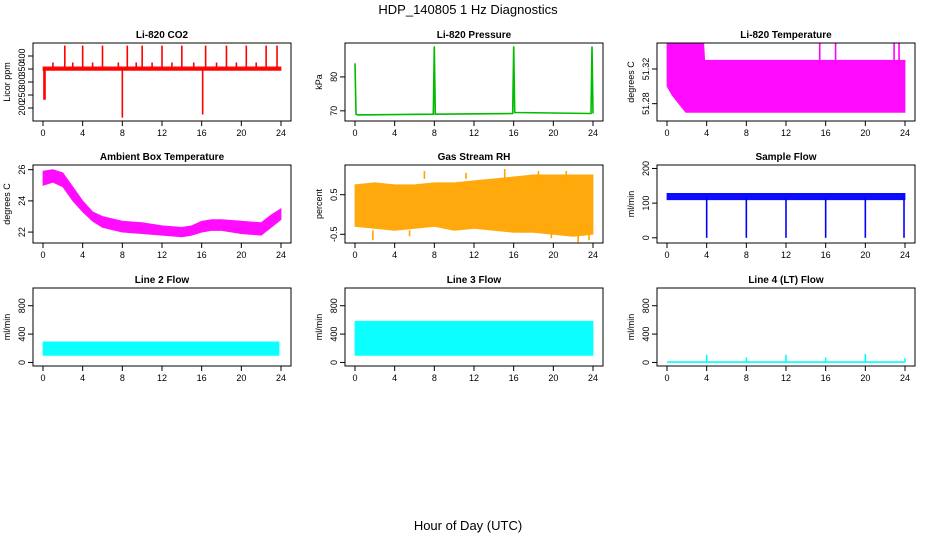 This screenshot has height=540, width=936. What do you see at coordinates (771, 206) in the screenshot?
I see `panel-6: Sample Flow ml/min 0 4 8 12 16 20 24 0 100 200` at bounding box center [771, 206].